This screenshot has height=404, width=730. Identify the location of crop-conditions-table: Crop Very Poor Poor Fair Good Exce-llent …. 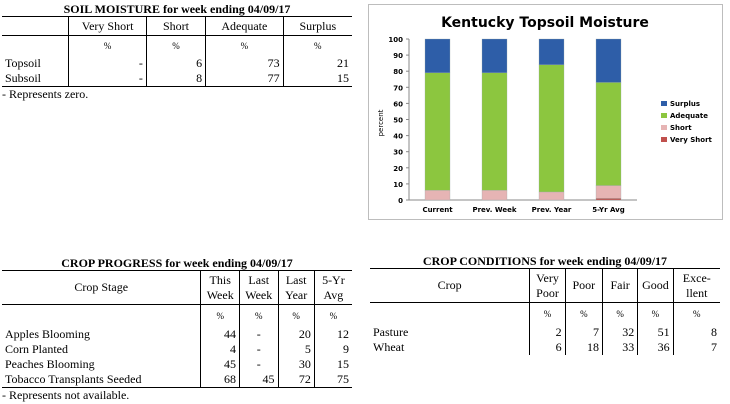
(545, 311).